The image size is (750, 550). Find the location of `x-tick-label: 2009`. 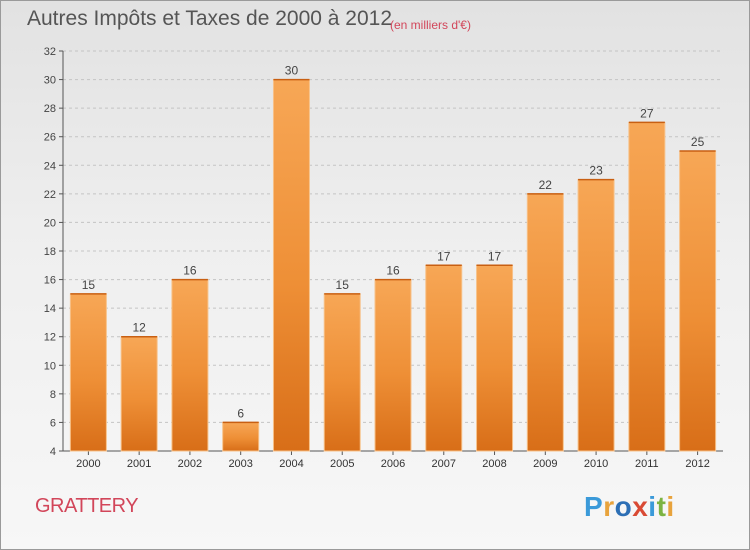

x-tick-label: 2009 is located at coordinates (545, 464).